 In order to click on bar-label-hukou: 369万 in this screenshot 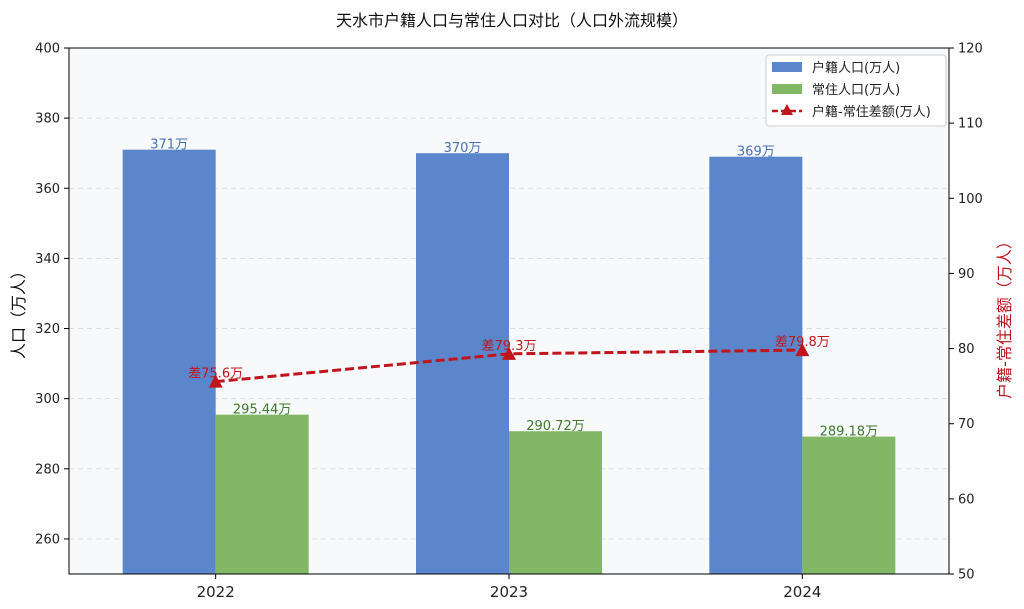, I will do `click(756, 152)`.